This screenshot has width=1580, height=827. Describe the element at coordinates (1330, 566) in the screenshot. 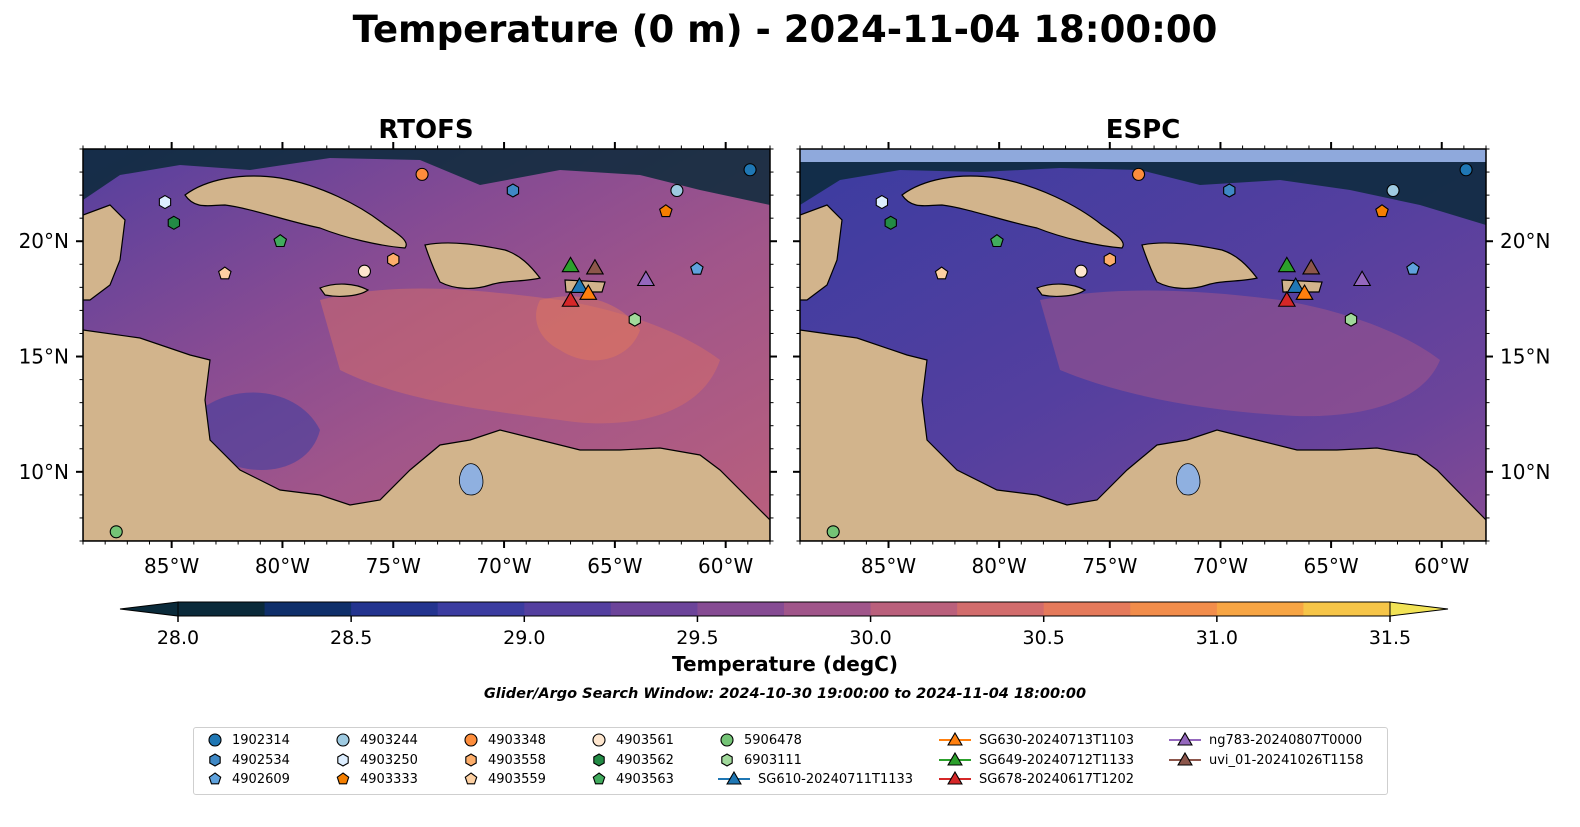

I see `lon-tick-label: 65°W` at that location.